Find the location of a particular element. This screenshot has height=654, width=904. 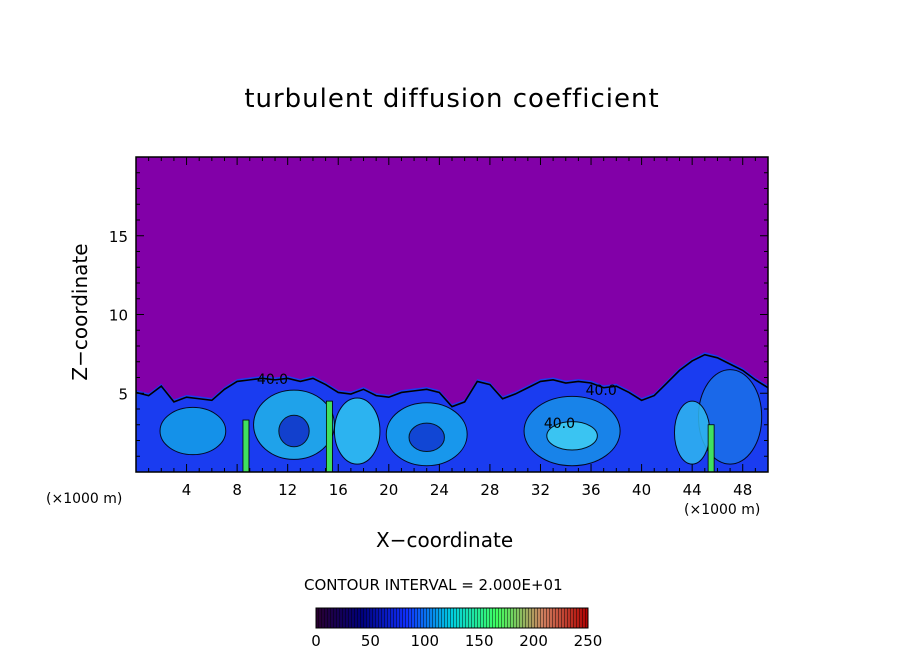

x-tick-label-44: 44 is located at coordinates (692, 490).